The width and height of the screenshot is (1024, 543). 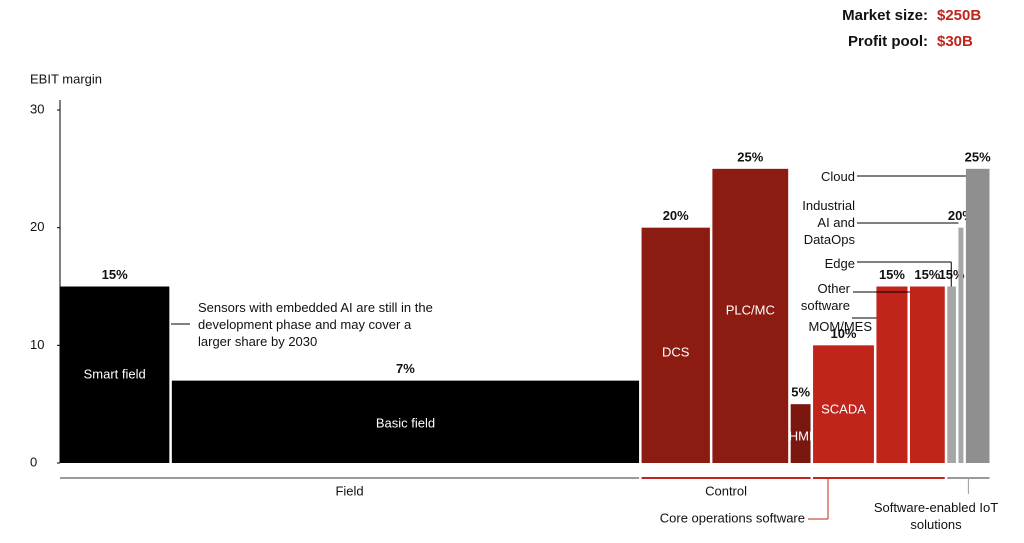 What do you see at coordinates (66, 78) in the screenshot?
I see `y-axis-label: EBIT margin` at bounding box center [66, 78].